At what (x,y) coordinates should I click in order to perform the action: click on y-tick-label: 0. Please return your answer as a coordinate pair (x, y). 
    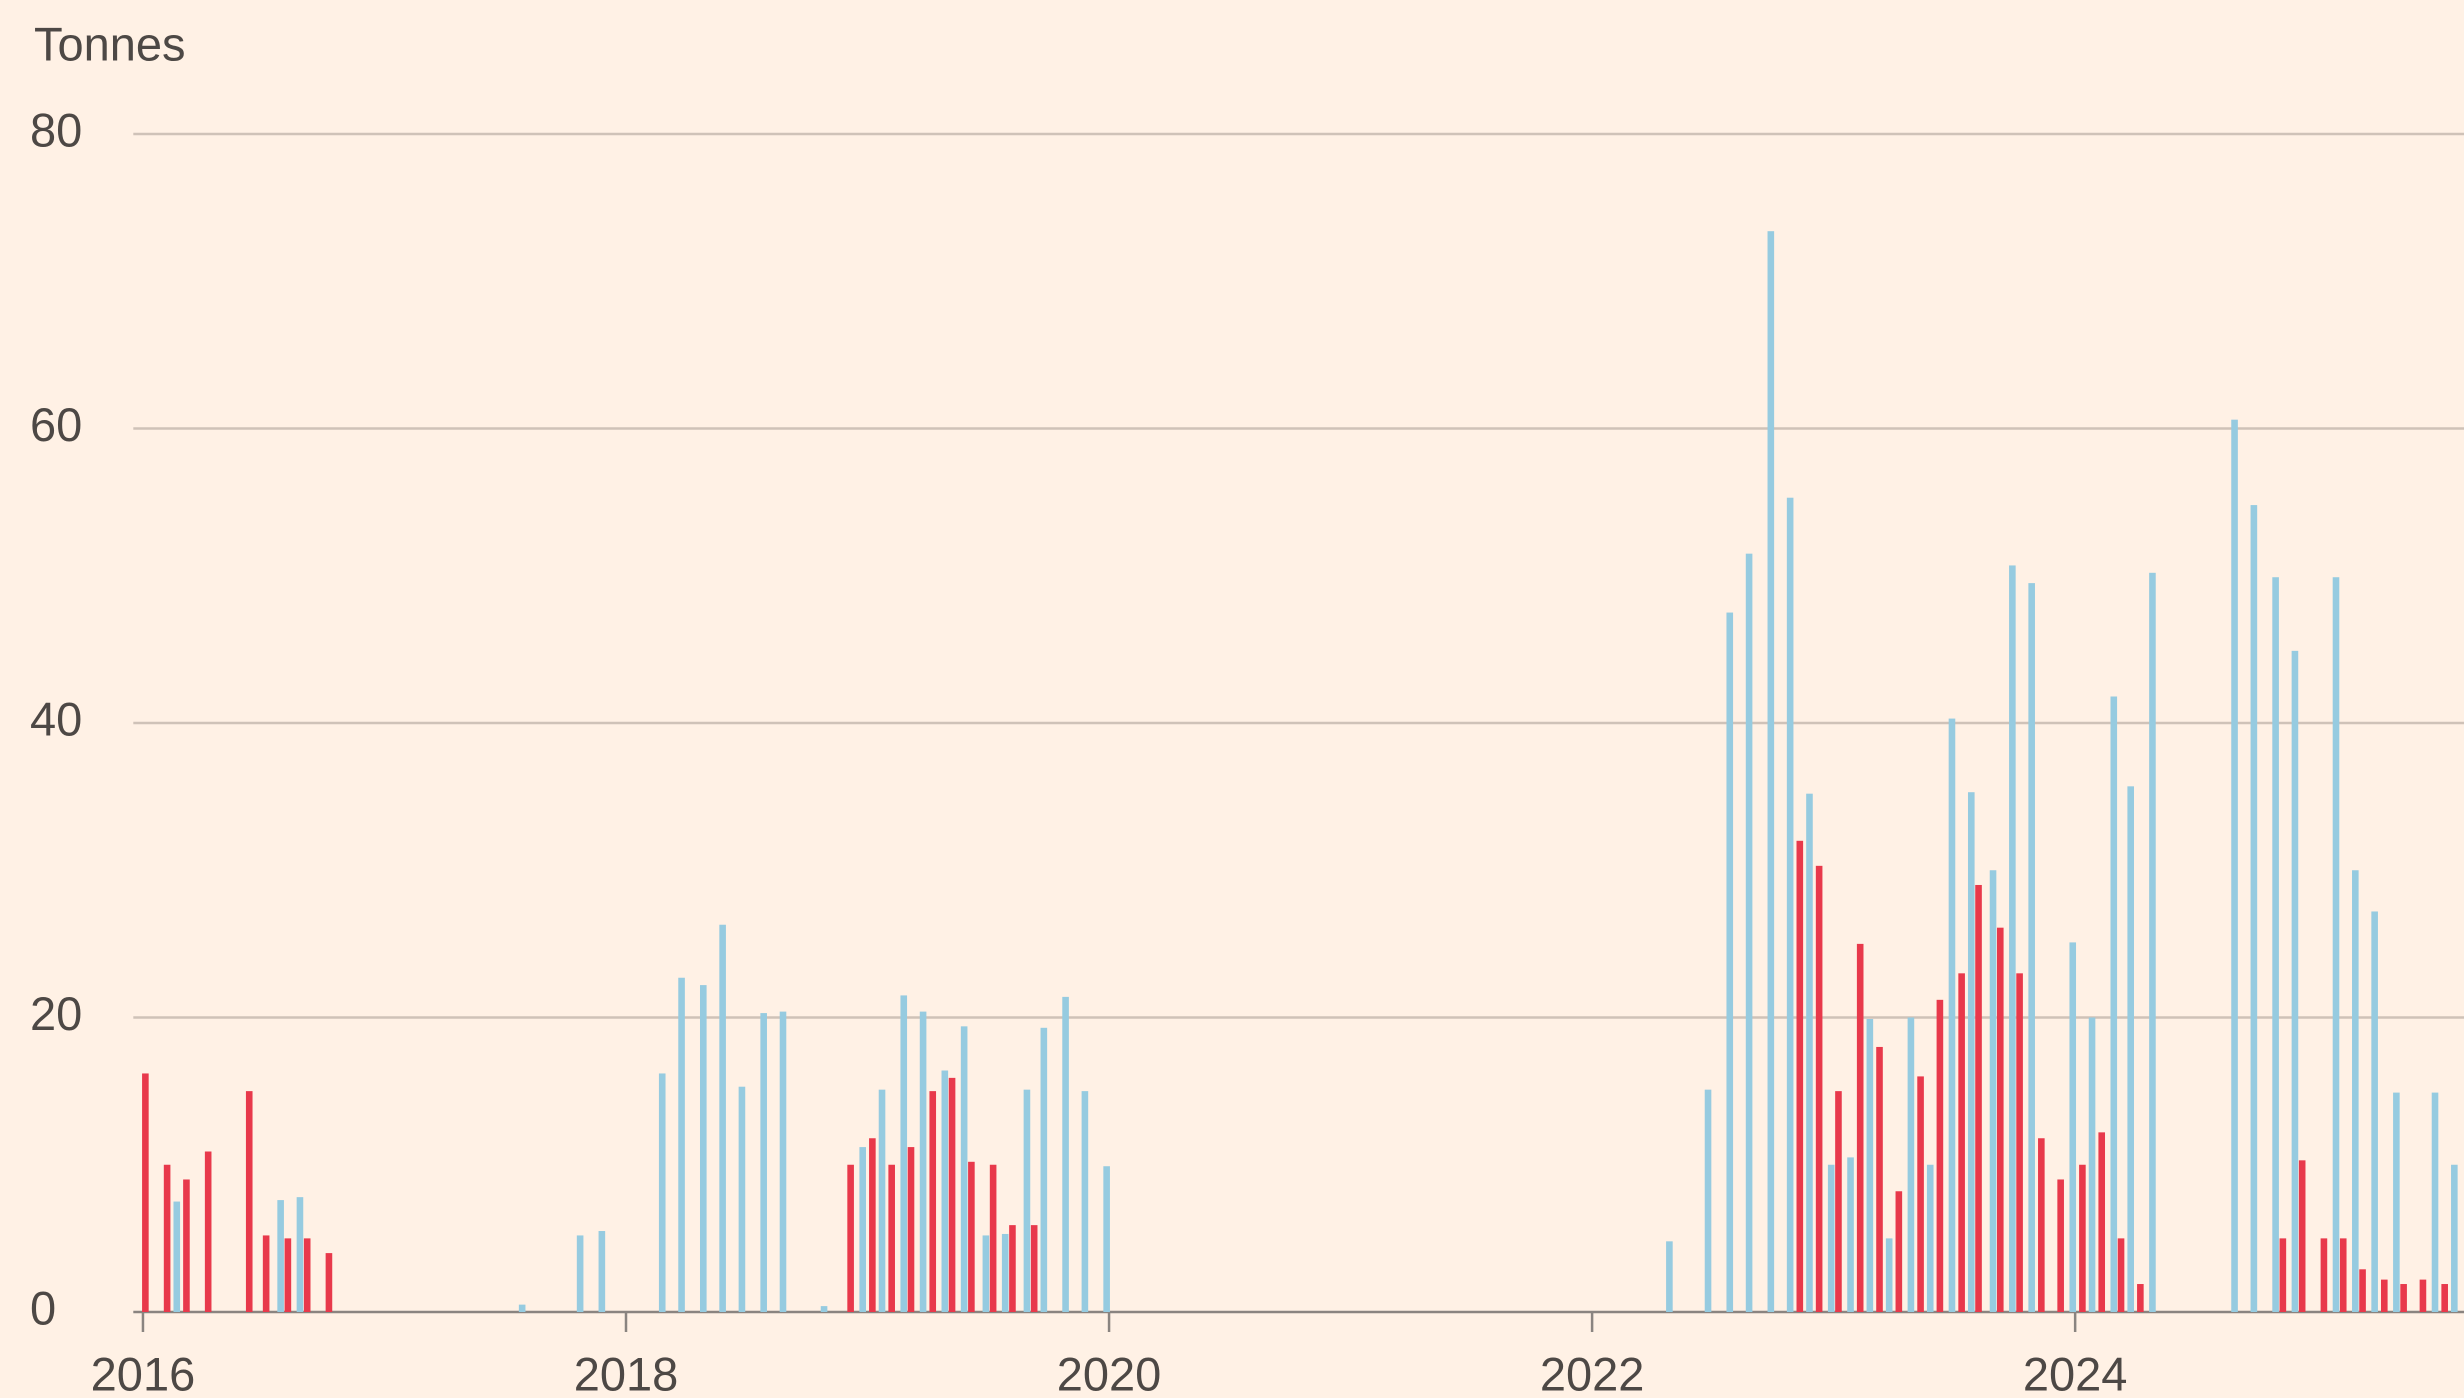
    Looking at the image, I should click on (43, 1307).